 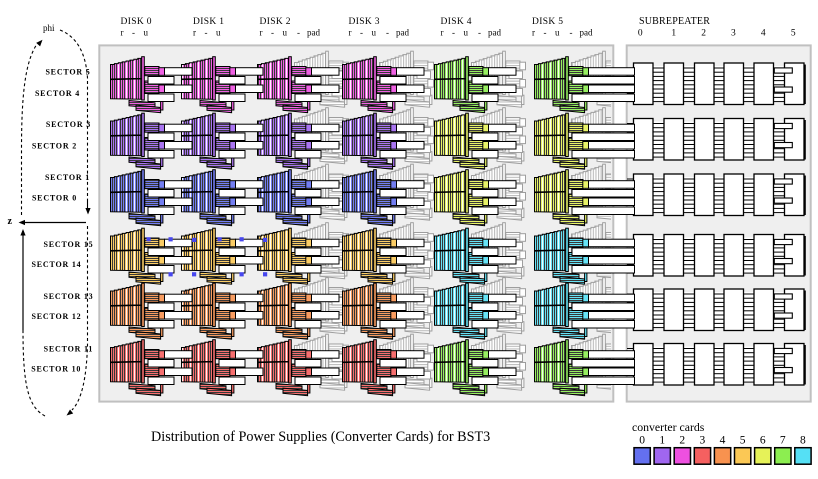 I want to click on svg-text: SECTOR 4, so click(x=57, y=93).